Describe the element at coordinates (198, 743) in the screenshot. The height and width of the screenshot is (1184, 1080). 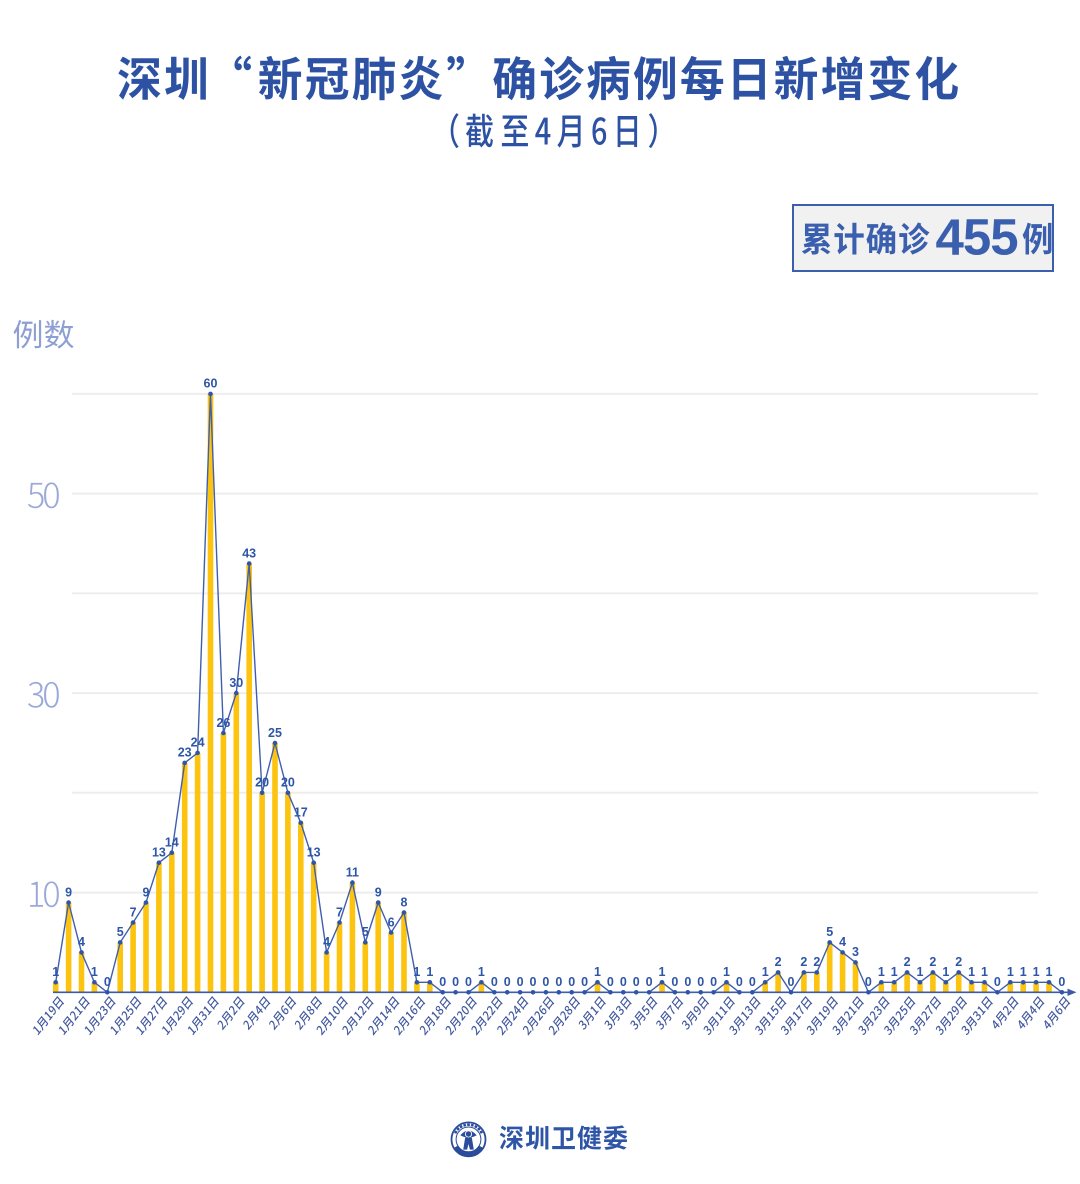
I see `svg-text: 24` at that location.